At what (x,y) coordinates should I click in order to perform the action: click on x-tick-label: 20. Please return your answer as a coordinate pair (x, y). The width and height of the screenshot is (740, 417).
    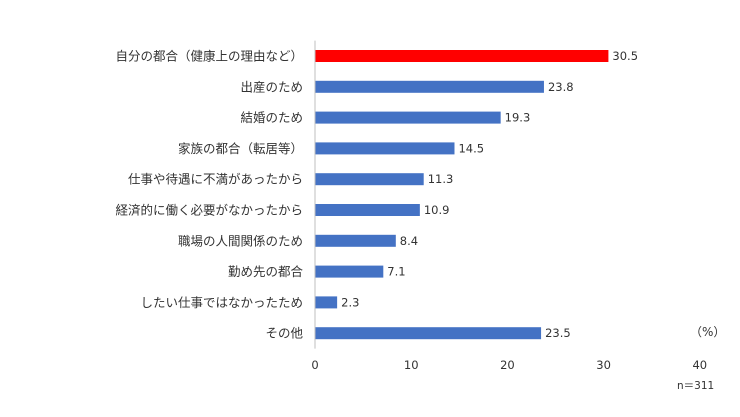
    Looking at the image, I should click on (507, 365).